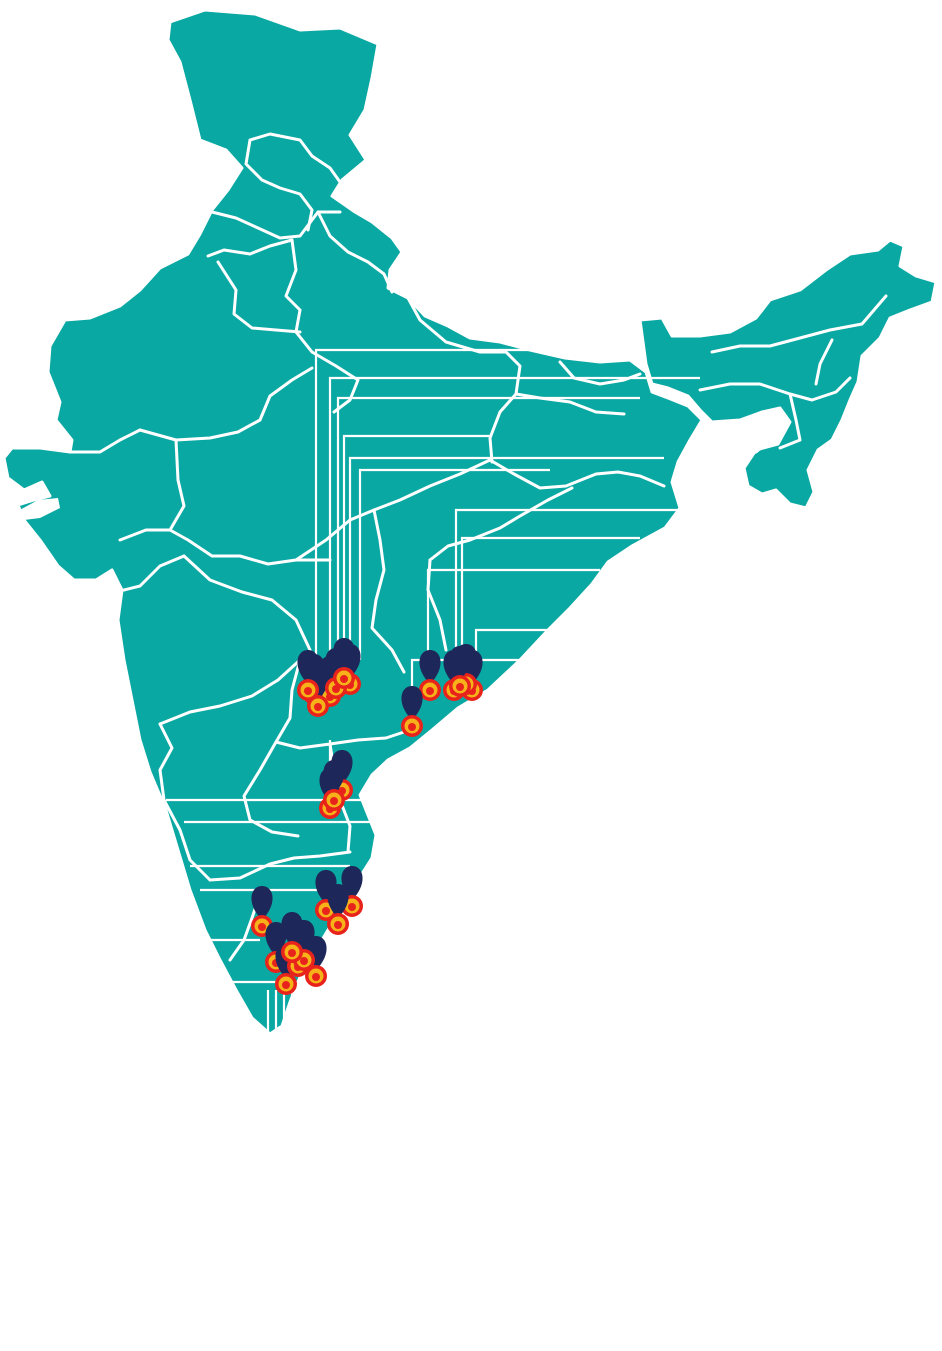 Image resolution: width=942 pixels, height=1351 pixels. What do you see at coordinates (367, 816) in the screenshot?
I see `map-markers` at bounding box center [367, 816].